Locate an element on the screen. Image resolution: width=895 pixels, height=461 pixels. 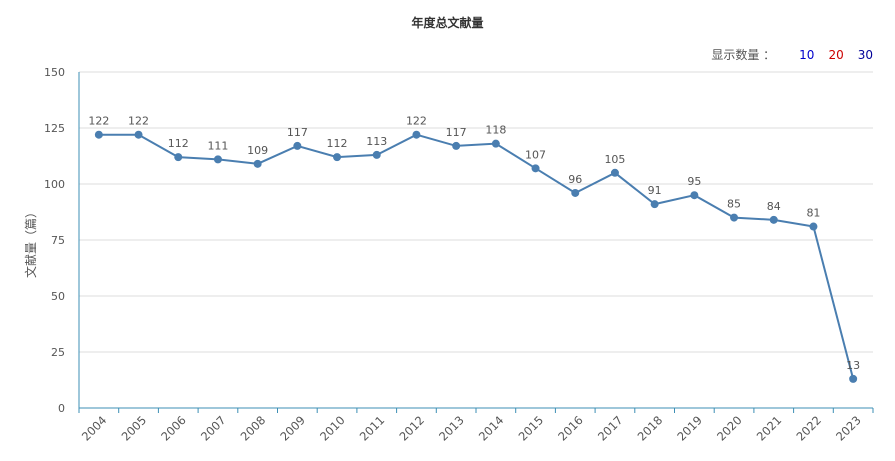
y-tick-label: 100 is located at coordinates (54, 184).